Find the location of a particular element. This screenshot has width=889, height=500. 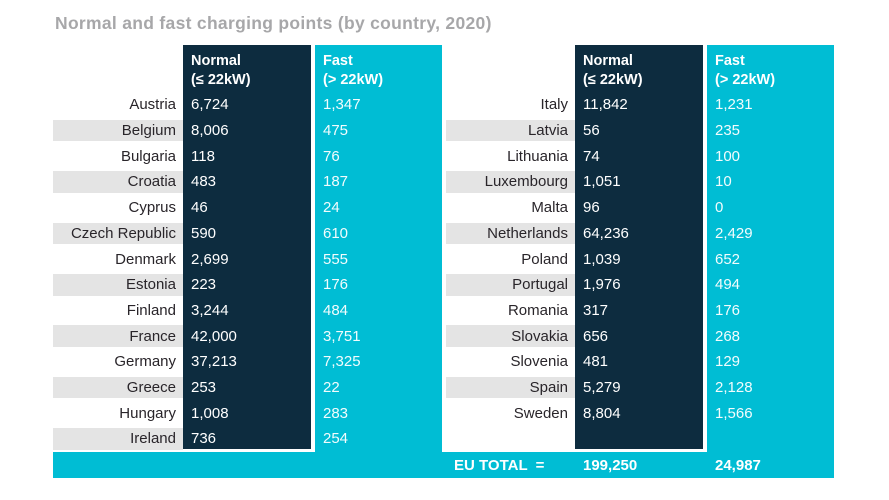

country-label: Portugal is located at coordinates (510, 284).